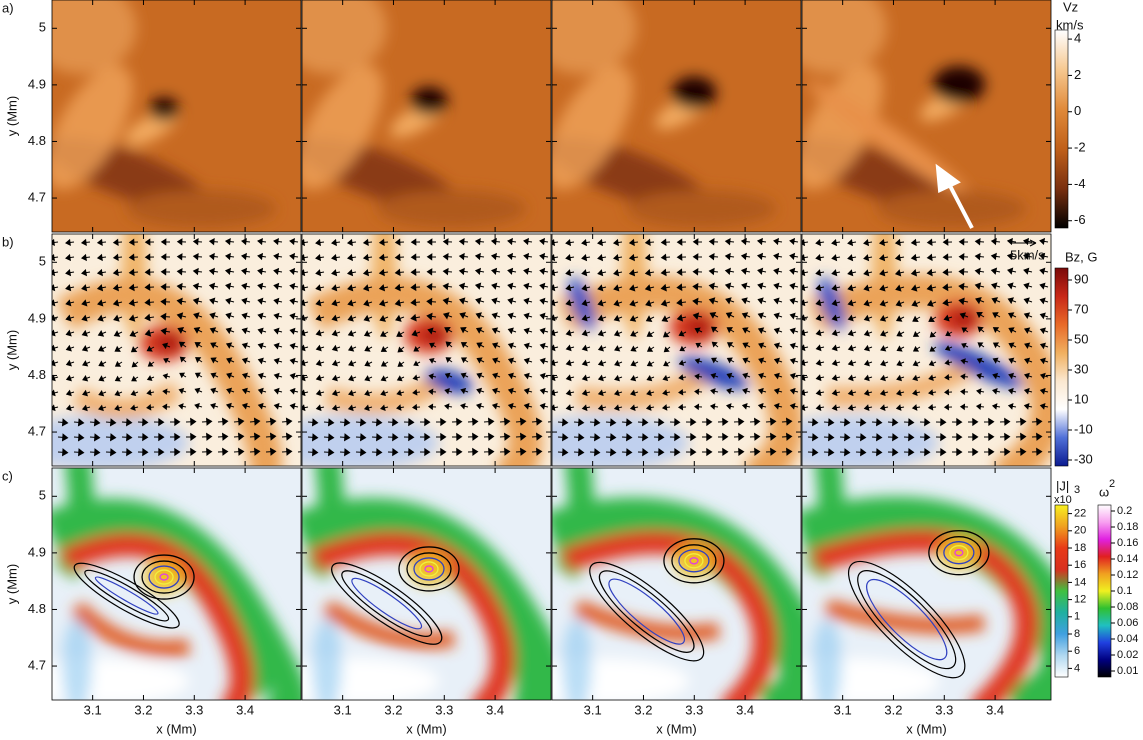  Describe the element at coordinates (926, 347) in the screenshot. I see `velocity-arrows` at that location.